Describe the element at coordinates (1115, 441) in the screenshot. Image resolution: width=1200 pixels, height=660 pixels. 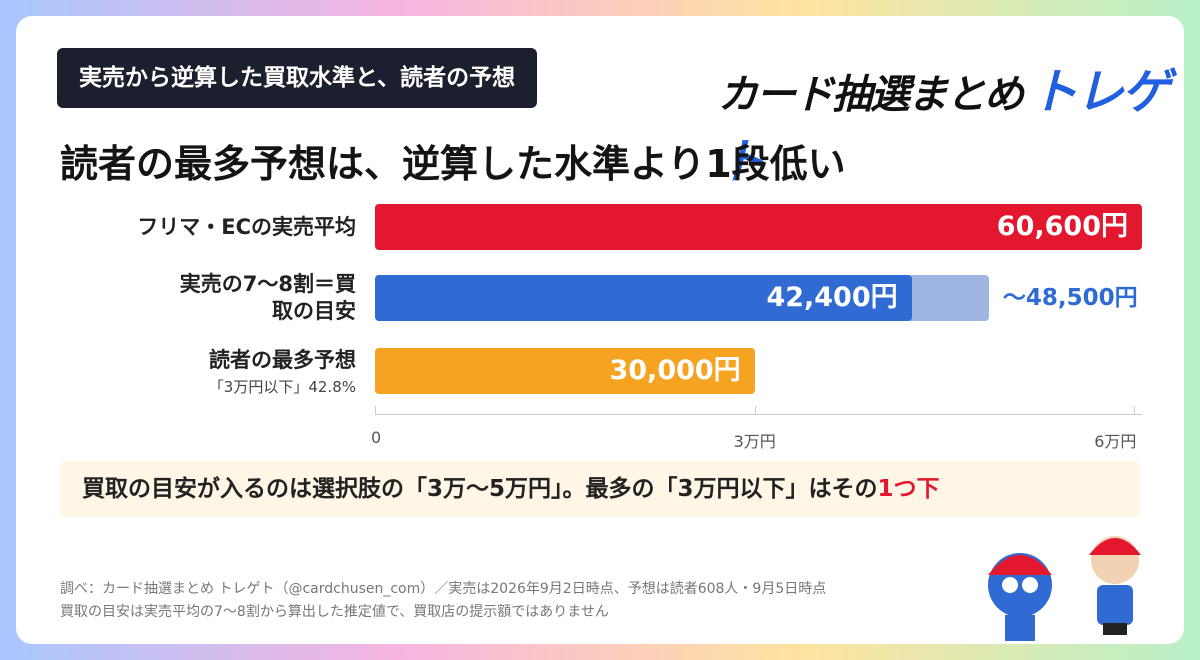
I see `x-tick-label: 6万円` at that location.